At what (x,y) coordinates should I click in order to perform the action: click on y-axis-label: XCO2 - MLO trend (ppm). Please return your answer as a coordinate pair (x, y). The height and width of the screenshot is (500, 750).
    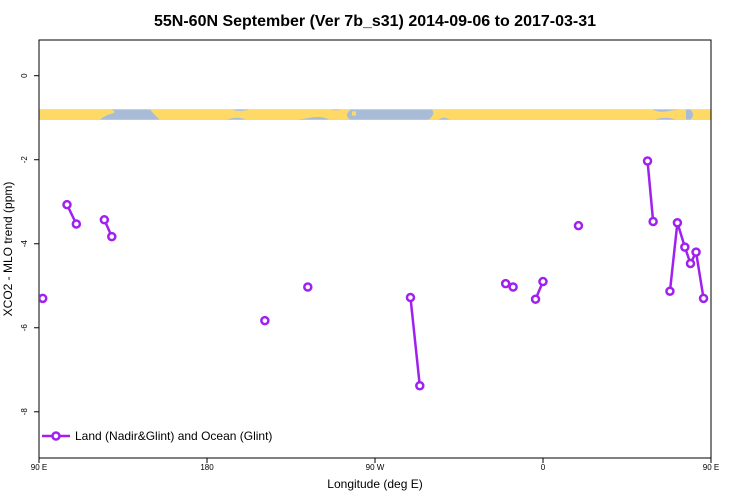
    Looking at the image, I should click on (8, 249).